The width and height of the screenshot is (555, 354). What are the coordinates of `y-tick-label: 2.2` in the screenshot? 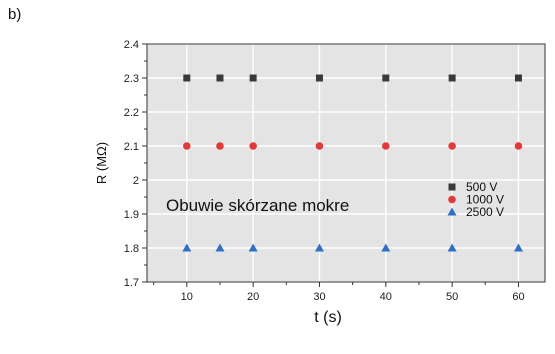 It's located at (131, 113).